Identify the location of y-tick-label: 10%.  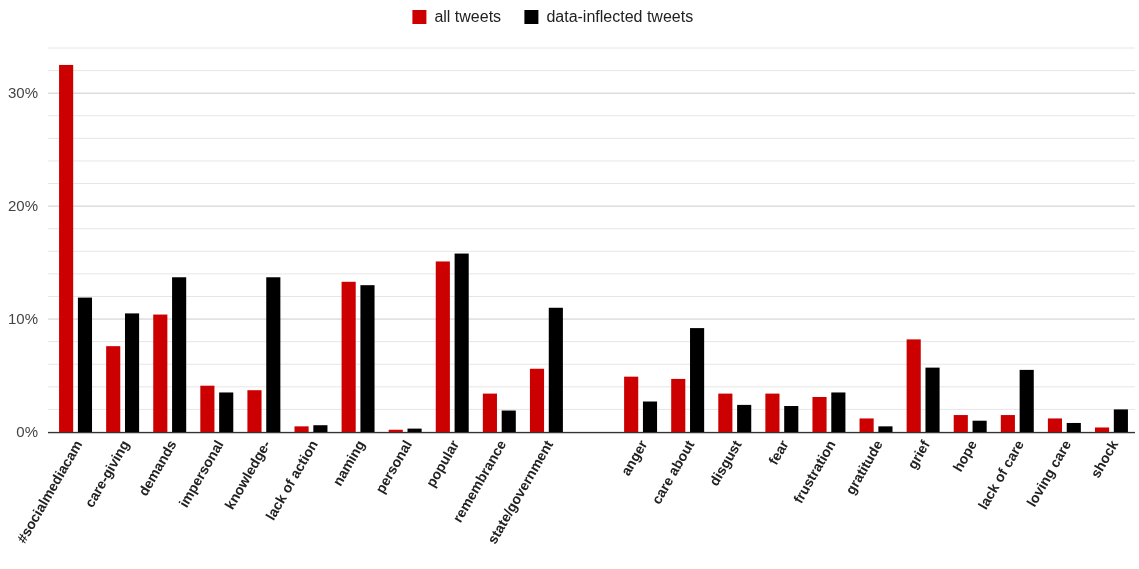
(22, 319).